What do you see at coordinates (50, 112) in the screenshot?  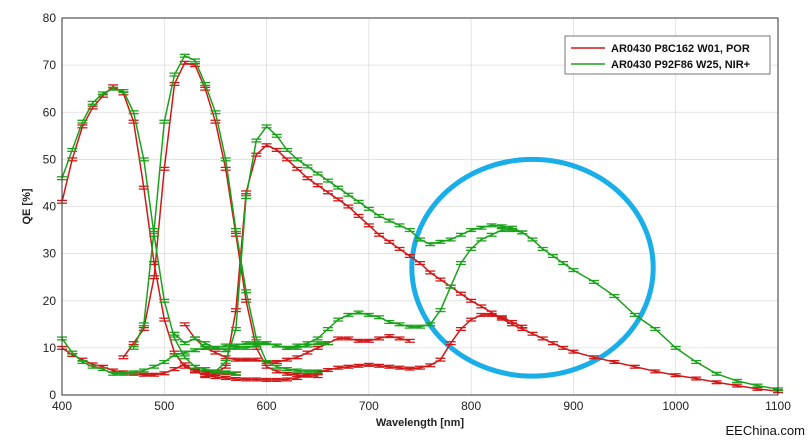 I see `y-tick-label: 60` at bounding box center [50, 112].